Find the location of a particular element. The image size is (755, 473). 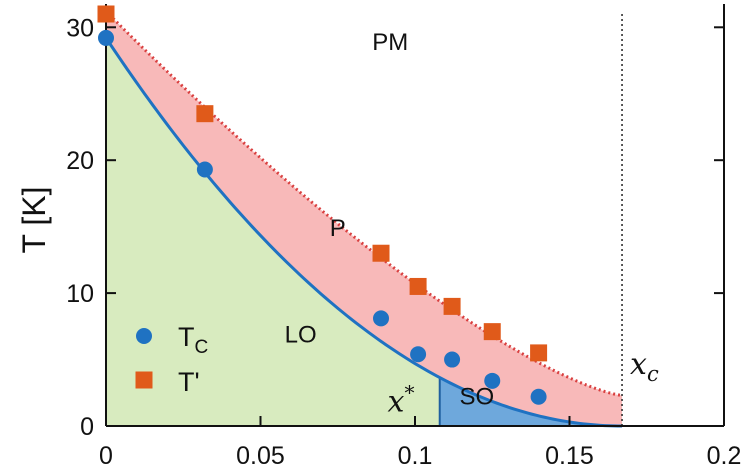

x-c-main: x is located at coordinates (638, 364).